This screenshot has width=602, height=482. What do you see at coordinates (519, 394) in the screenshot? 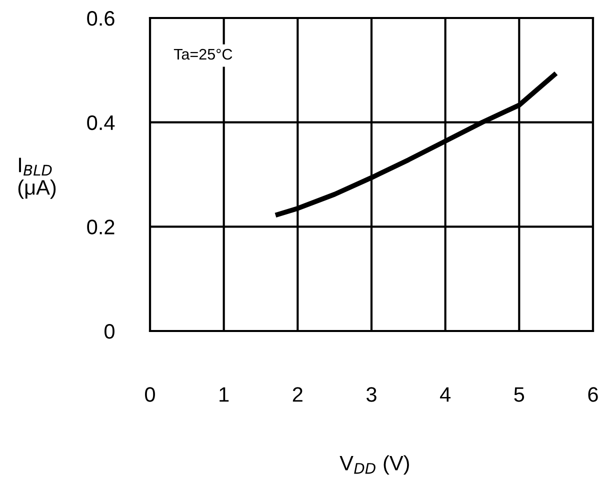
I see `x-tick-label: 5` at bounding box center [519, 394].